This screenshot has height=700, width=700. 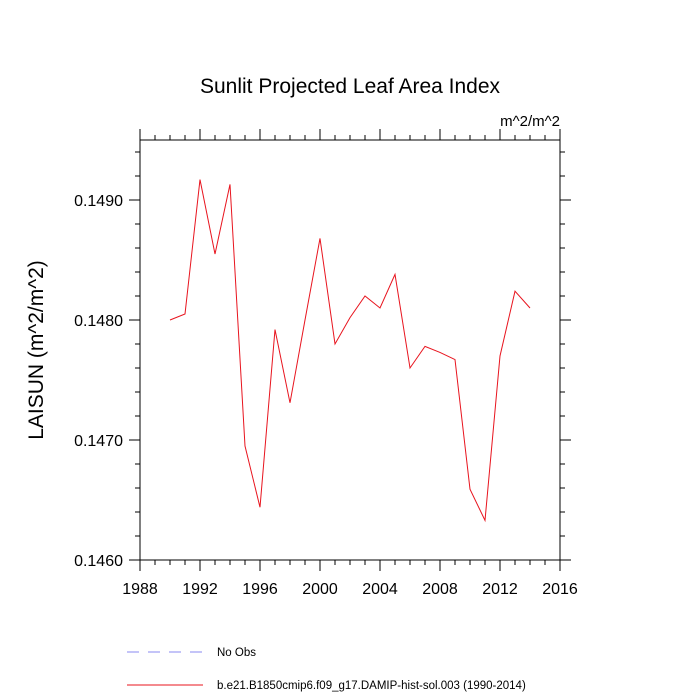 What do you see at coordinates (320, 589) in the screenshot?
I see `x-tick-label: 2000` at bounding box center [320, 589].